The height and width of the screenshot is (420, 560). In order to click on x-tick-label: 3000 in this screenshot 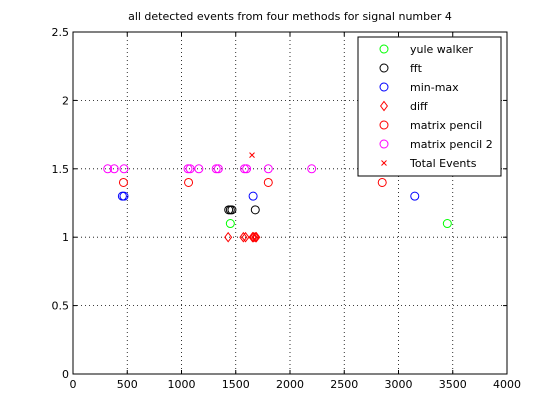, I will do `click(399, 384)`.